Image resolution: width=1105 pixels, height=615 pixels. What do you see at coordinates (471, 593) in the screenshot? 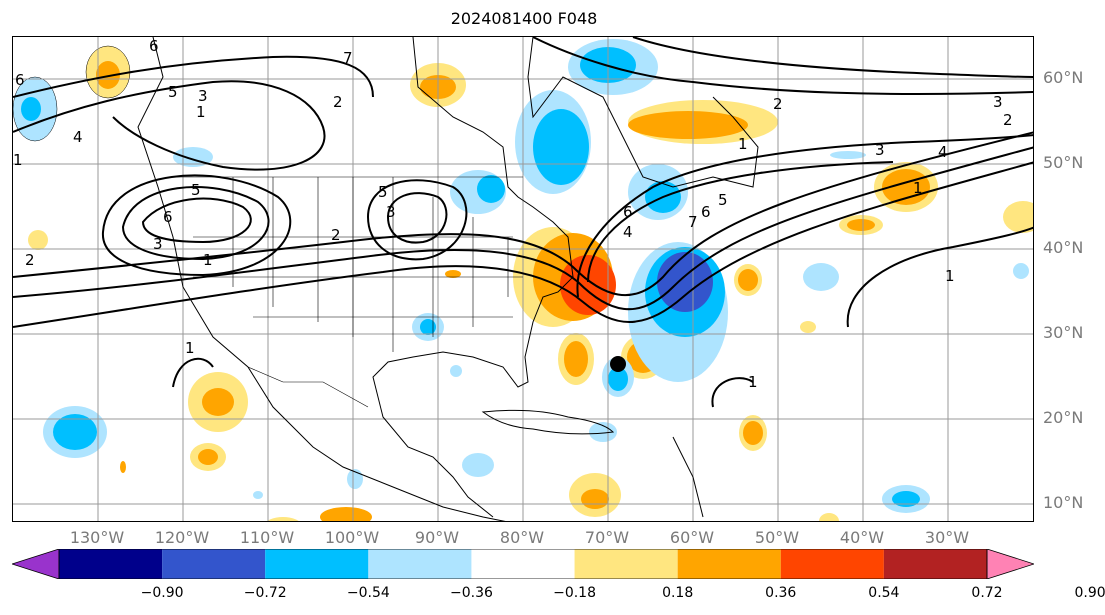
I see `colorbar-tick-label: −0.36` at bounding box center [471, 593].